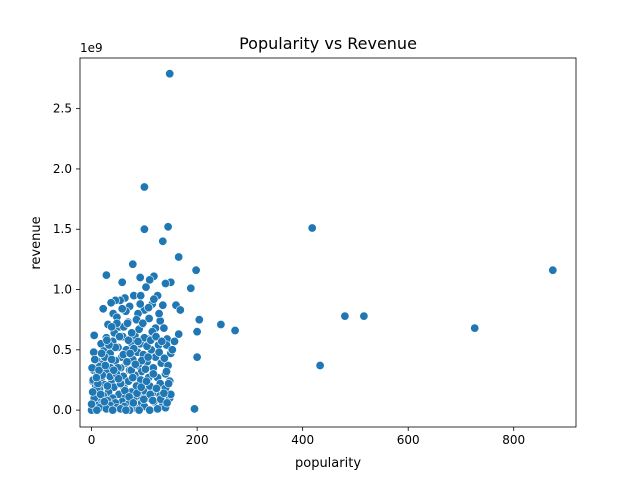 This screenshot has width=640, height=480. Describe the element at coordinates (62, 169) in the screenshot. I see `y-tick-label: 2.0` at that location.